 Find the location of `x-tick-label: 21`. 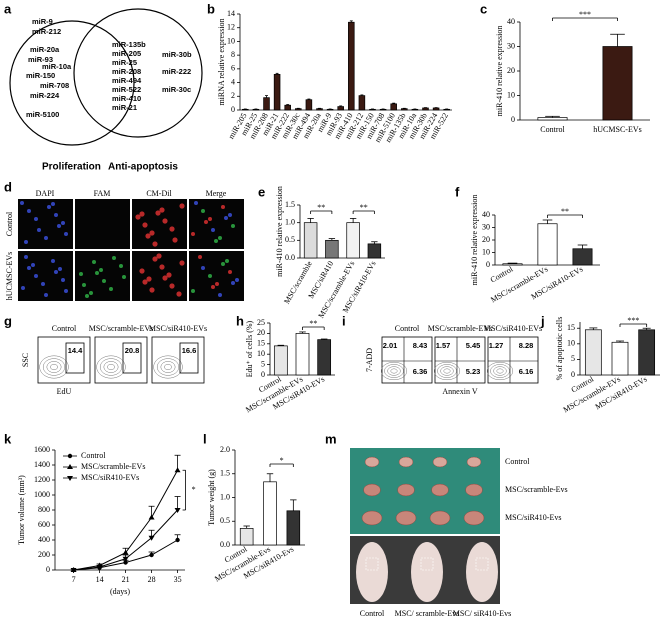

x-tick-label: 21 is located at coordinates (126, 579).